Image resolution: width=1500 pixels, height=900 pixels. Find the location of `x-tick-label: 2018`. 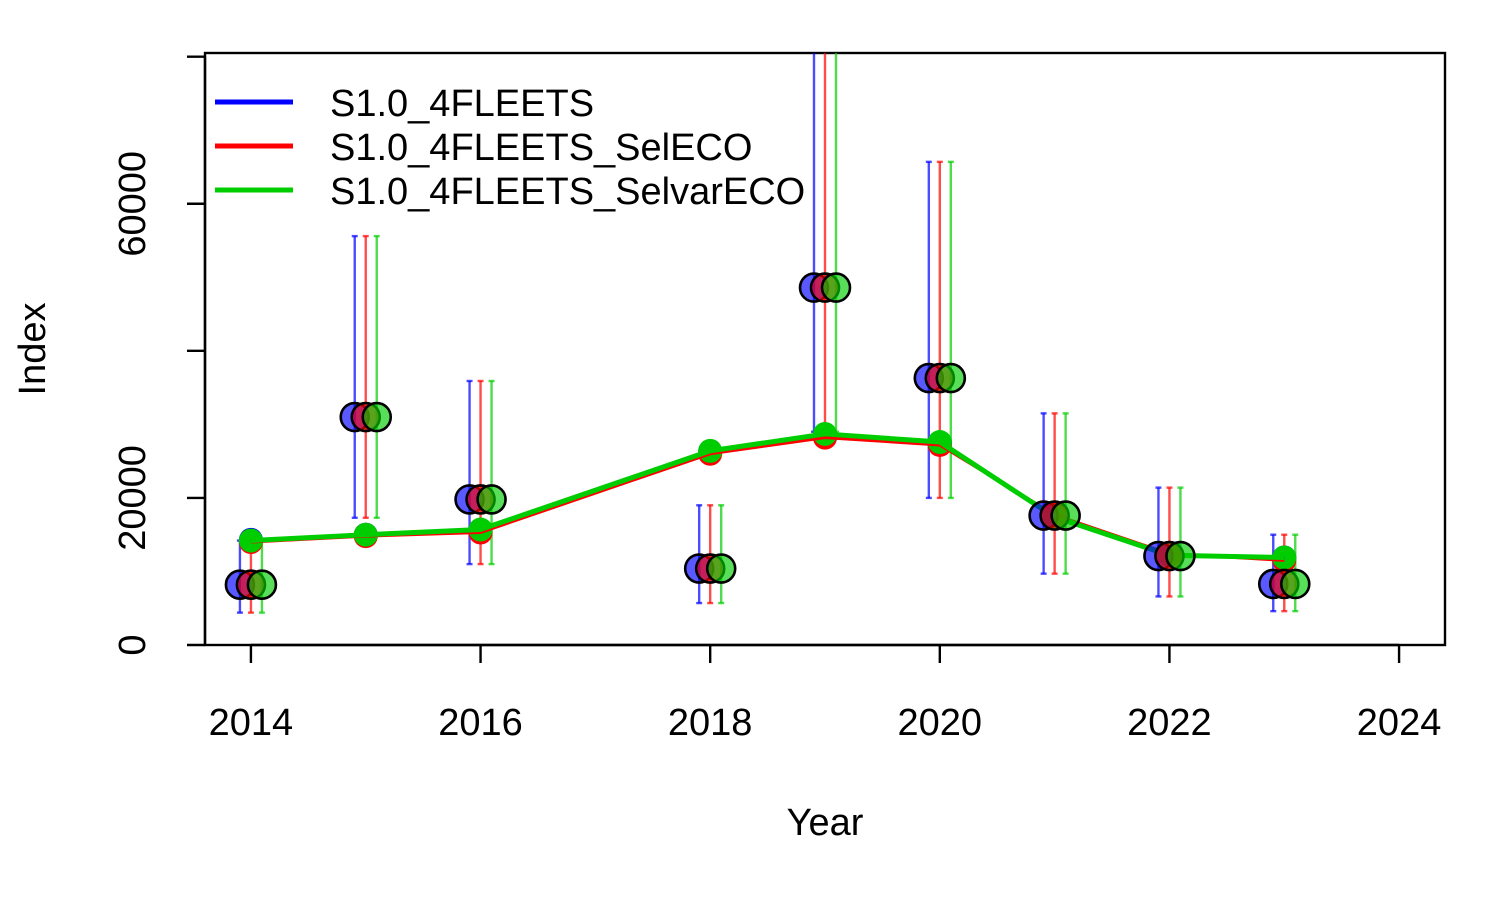

x-tick-label: 2018 is located at coordinates (710, 723).